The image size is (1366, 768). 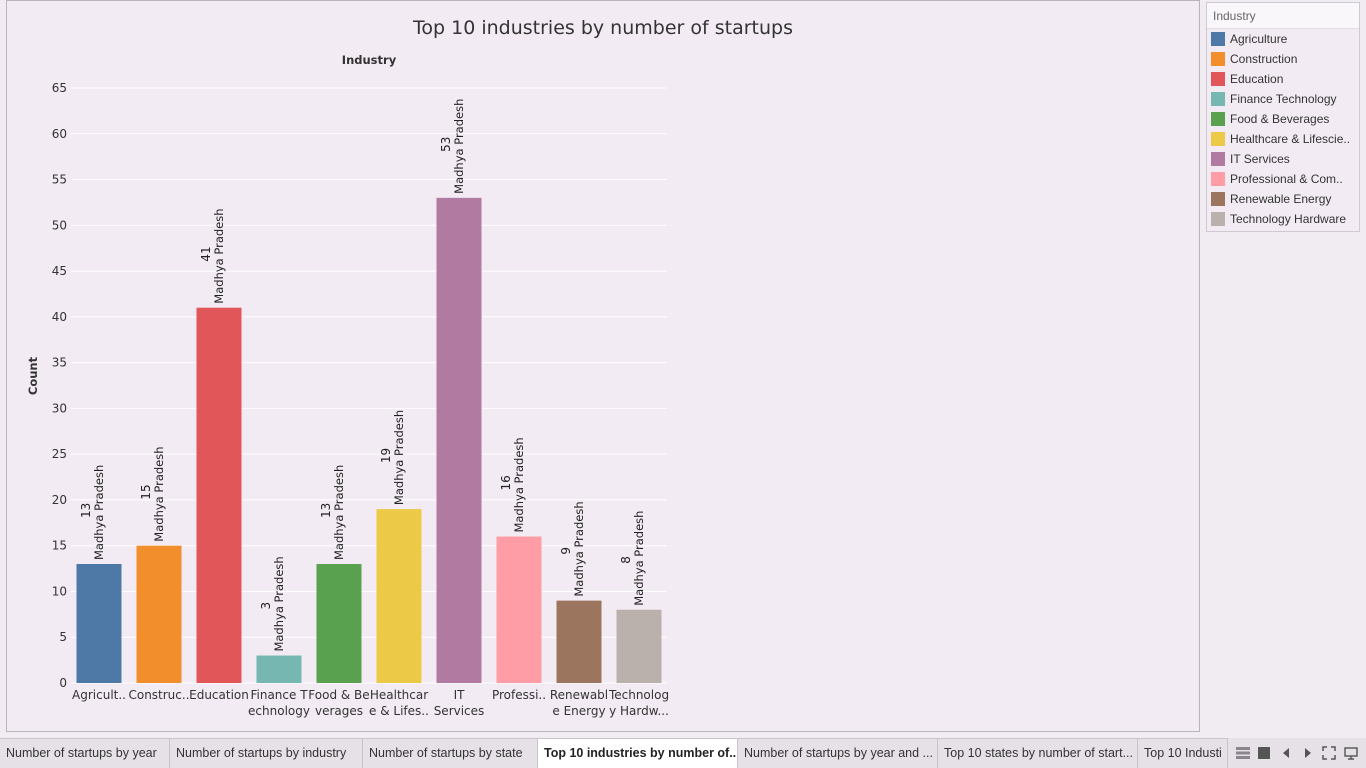 What do you see at coordinates (1286, 179) in the screenshot?
I see `legend-label: Professional & Com..` at bounding box center [1286, 179].